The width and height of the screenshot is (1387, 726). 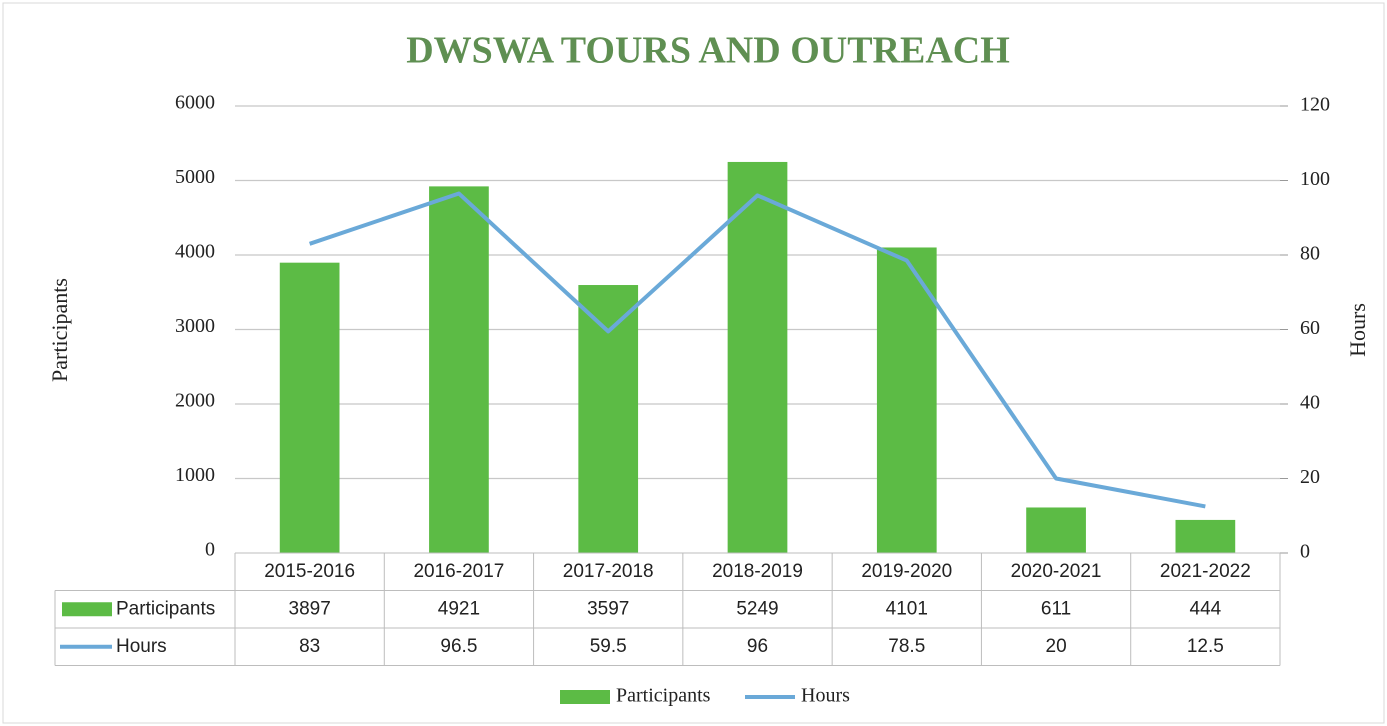 What do you see at coordinates (309, 571) in the screenshot?
I see `x-tick-label: 2015-2016` at bounding box center [309, 571].